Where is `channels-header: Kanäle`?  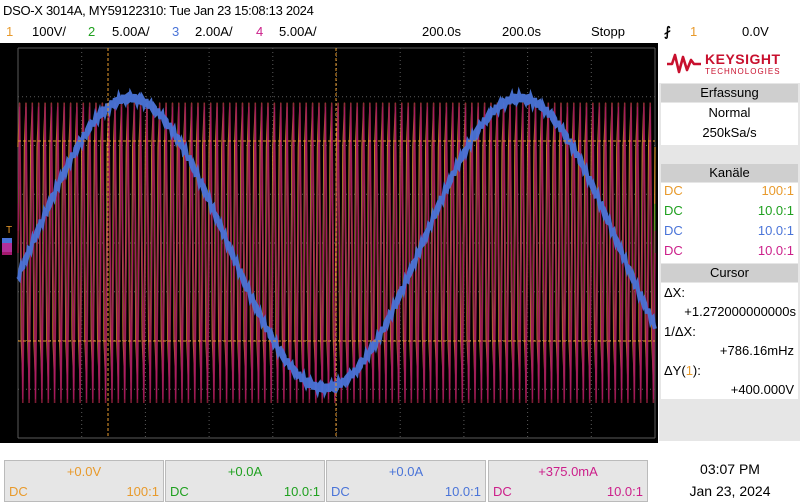 channels-header: Kanäle is located at coordinates (729, 173).